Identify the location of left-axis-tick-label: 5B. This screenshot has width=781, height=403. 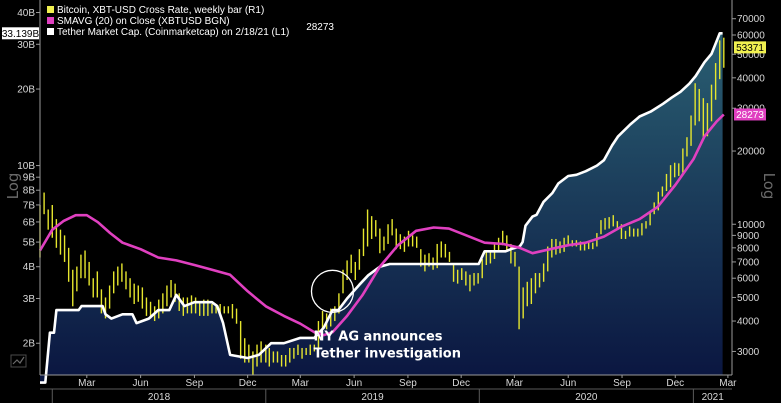
(29, 243).